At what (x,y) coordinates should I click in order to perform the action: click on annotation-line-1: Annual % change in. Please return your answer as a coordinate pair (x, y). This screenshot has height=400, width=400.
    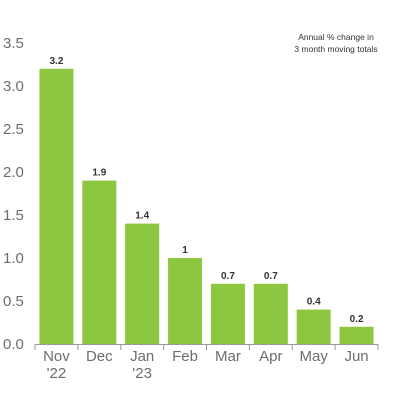
    Looking at the image, I should click on (336, 37).